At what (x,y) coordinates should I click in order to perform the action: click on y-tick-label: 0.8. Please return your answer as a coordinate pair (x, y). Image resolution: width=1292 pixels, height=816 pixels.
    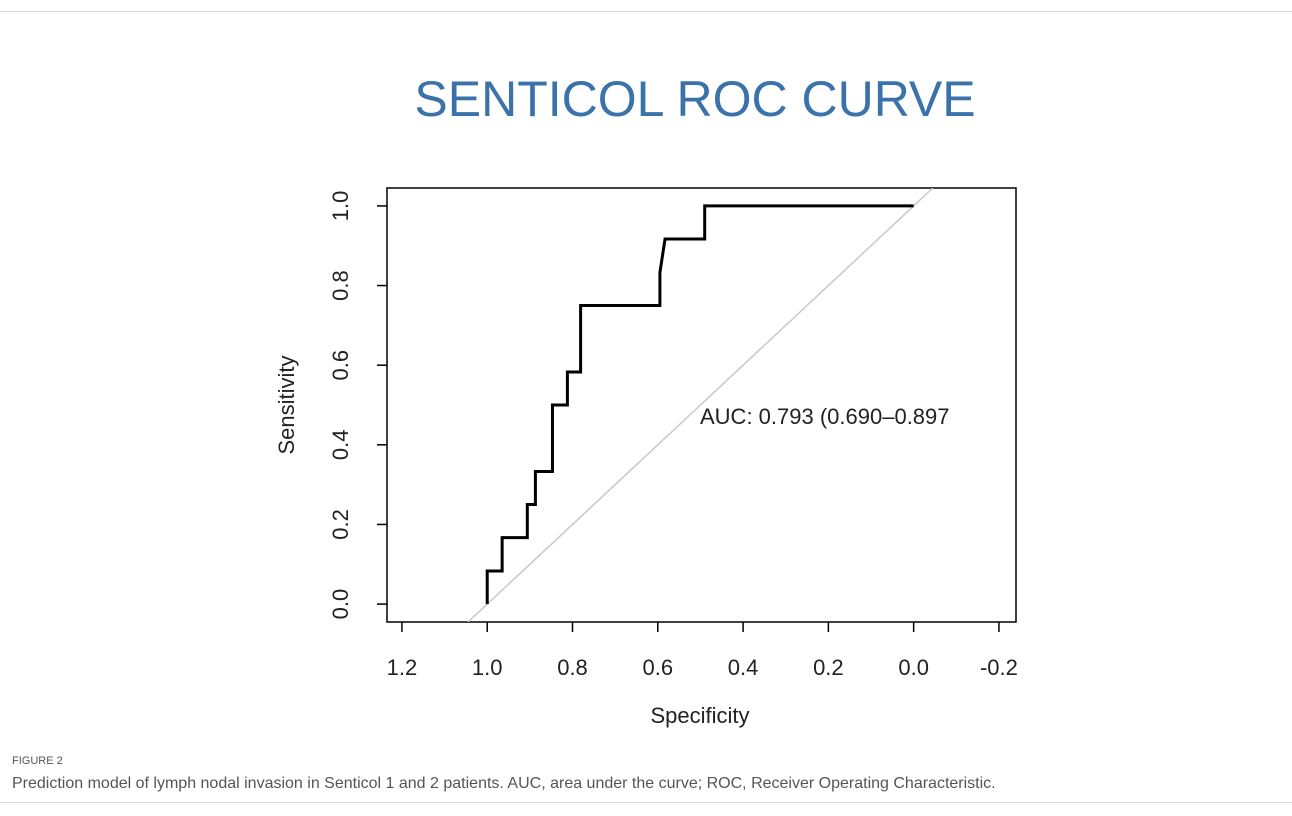
    Looking at the image, I should click on (340, 285).